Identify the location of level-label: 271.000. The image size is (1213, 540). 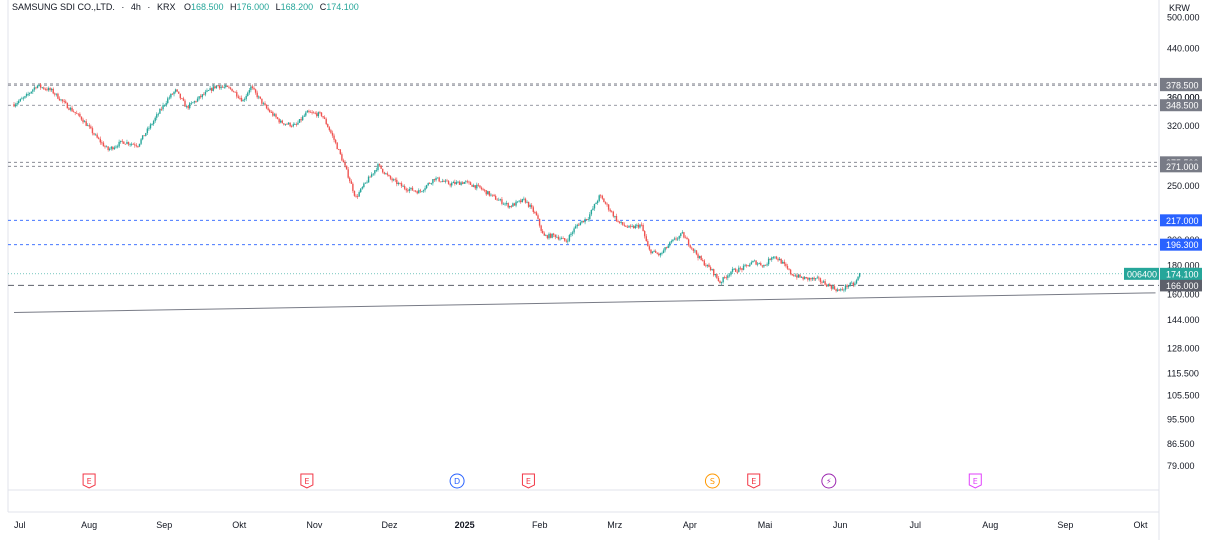
(1181, 166).